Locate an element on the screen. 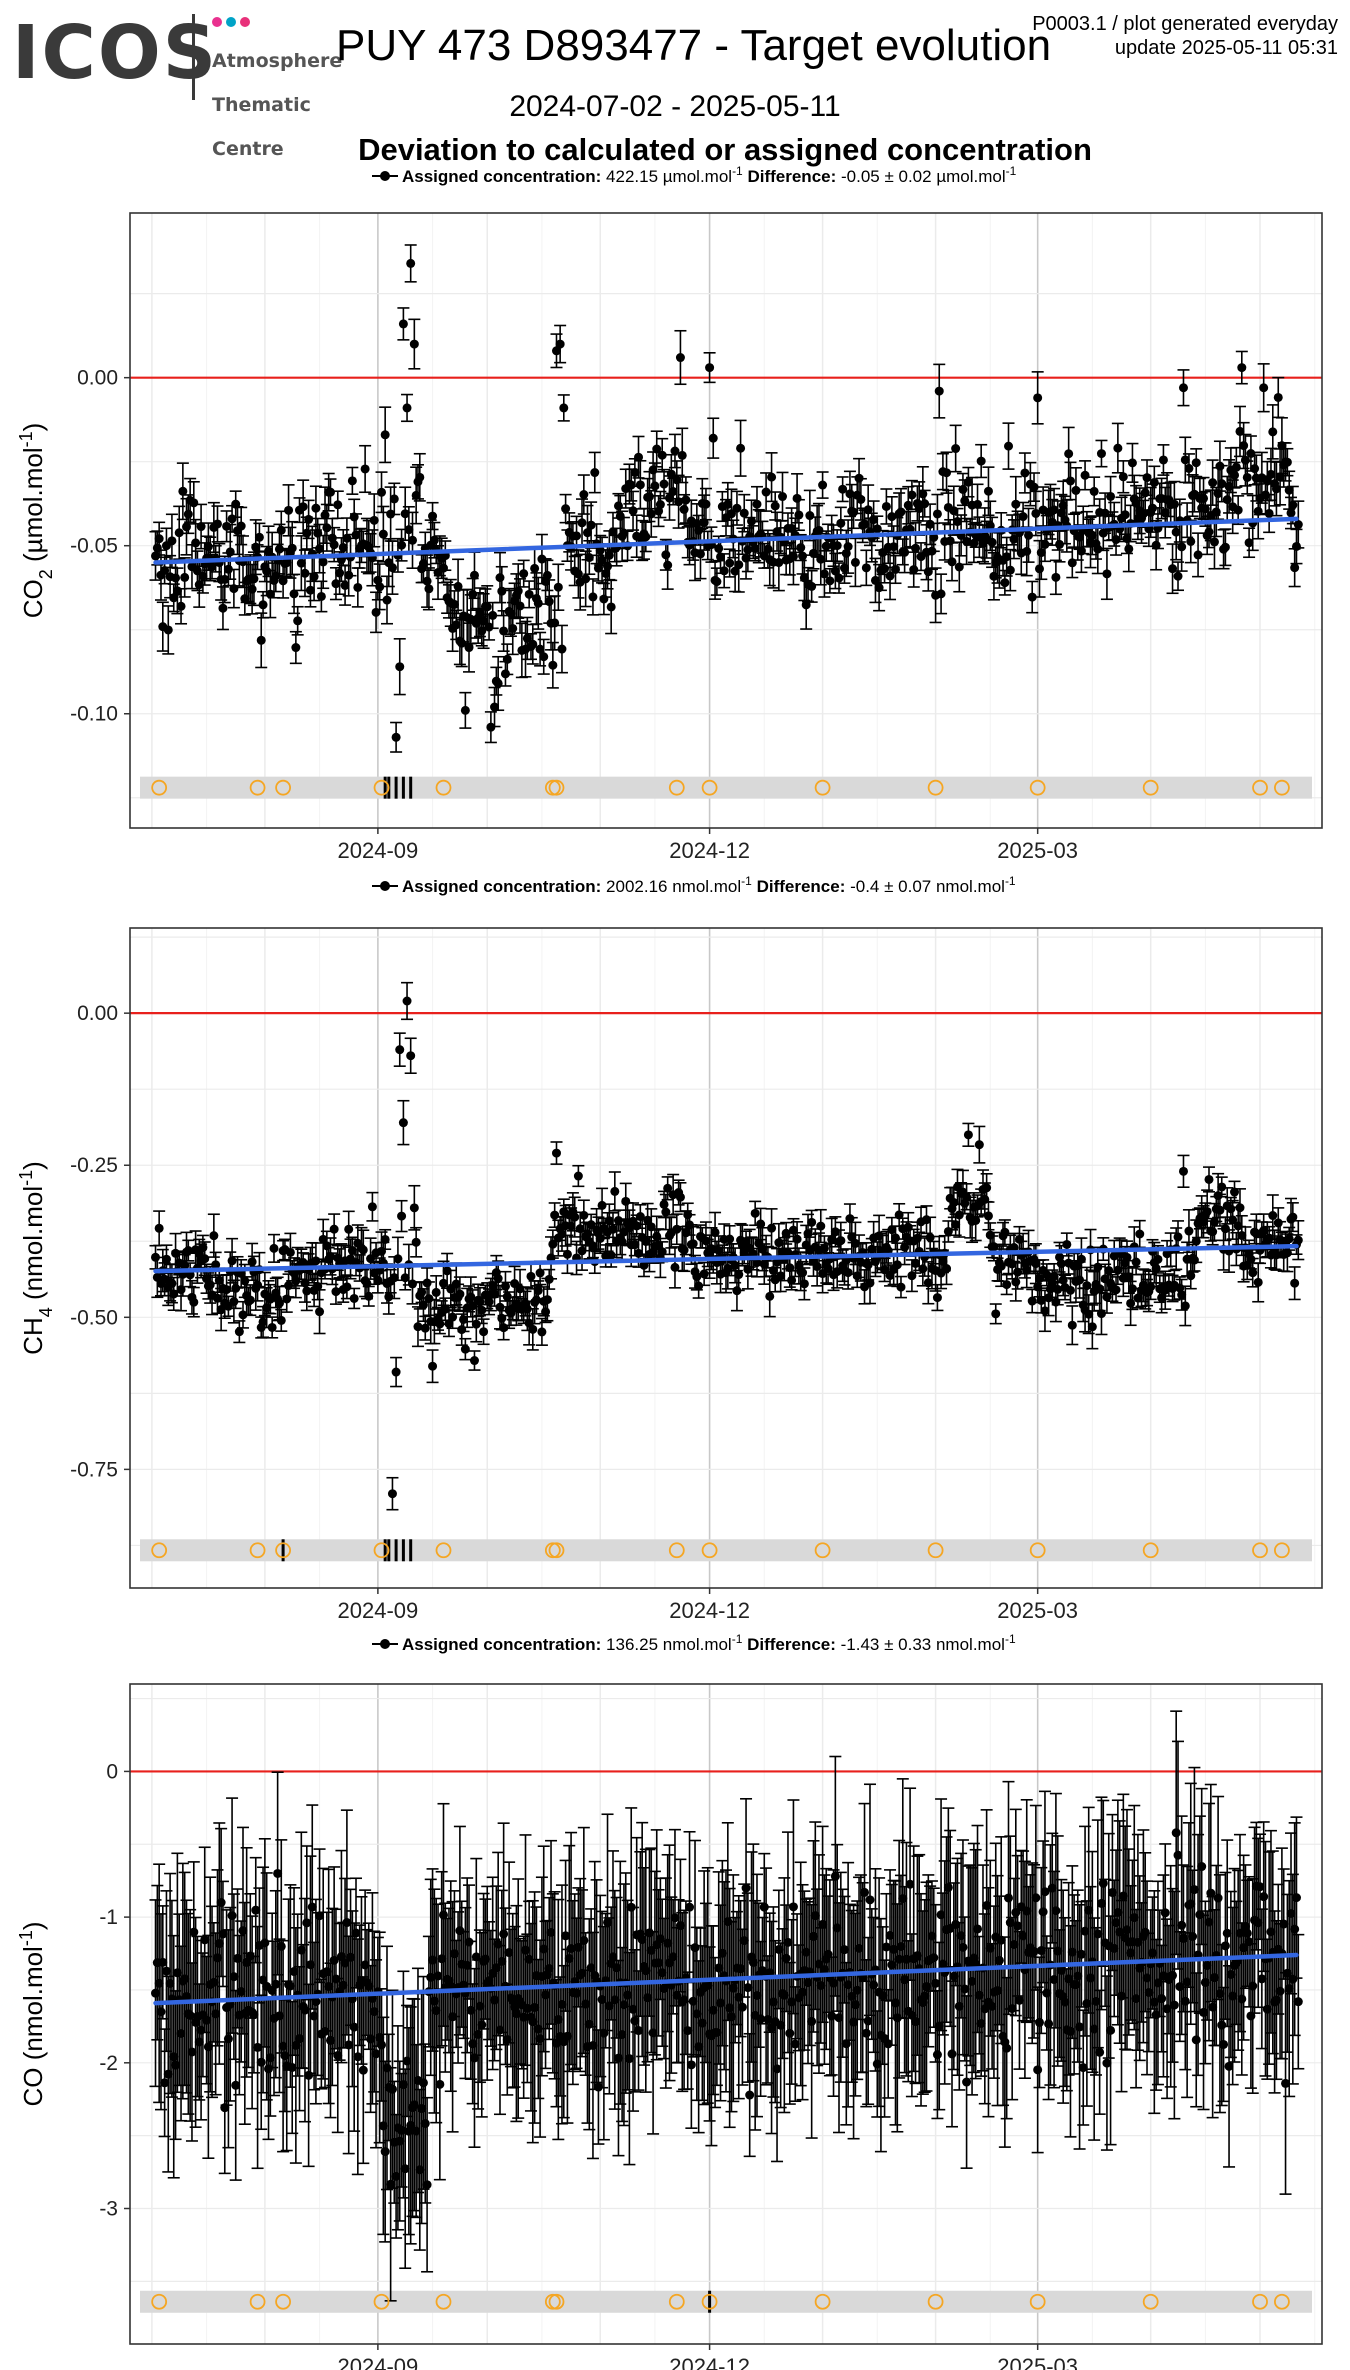  legend-text-part: -0.4 ± 0.07 nmol.mol is located at coordinates (927, 886).